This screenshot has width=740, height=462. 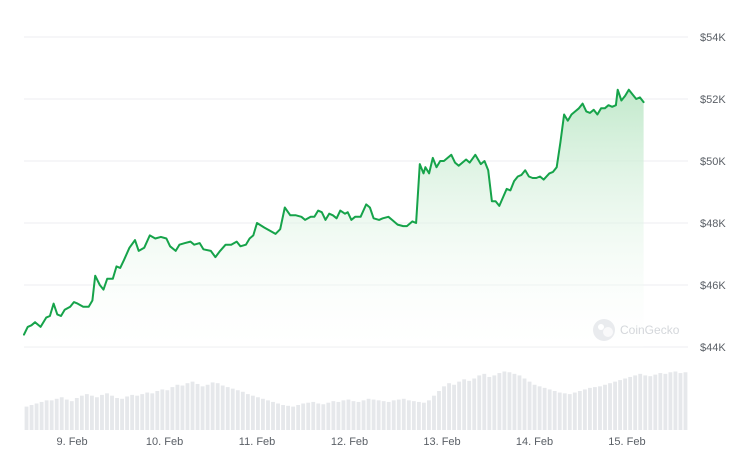 What do you see at coordinates (636, 330) in the screenshot?
I see `watermark: CoinGecko` at bounding box center [636, 330].